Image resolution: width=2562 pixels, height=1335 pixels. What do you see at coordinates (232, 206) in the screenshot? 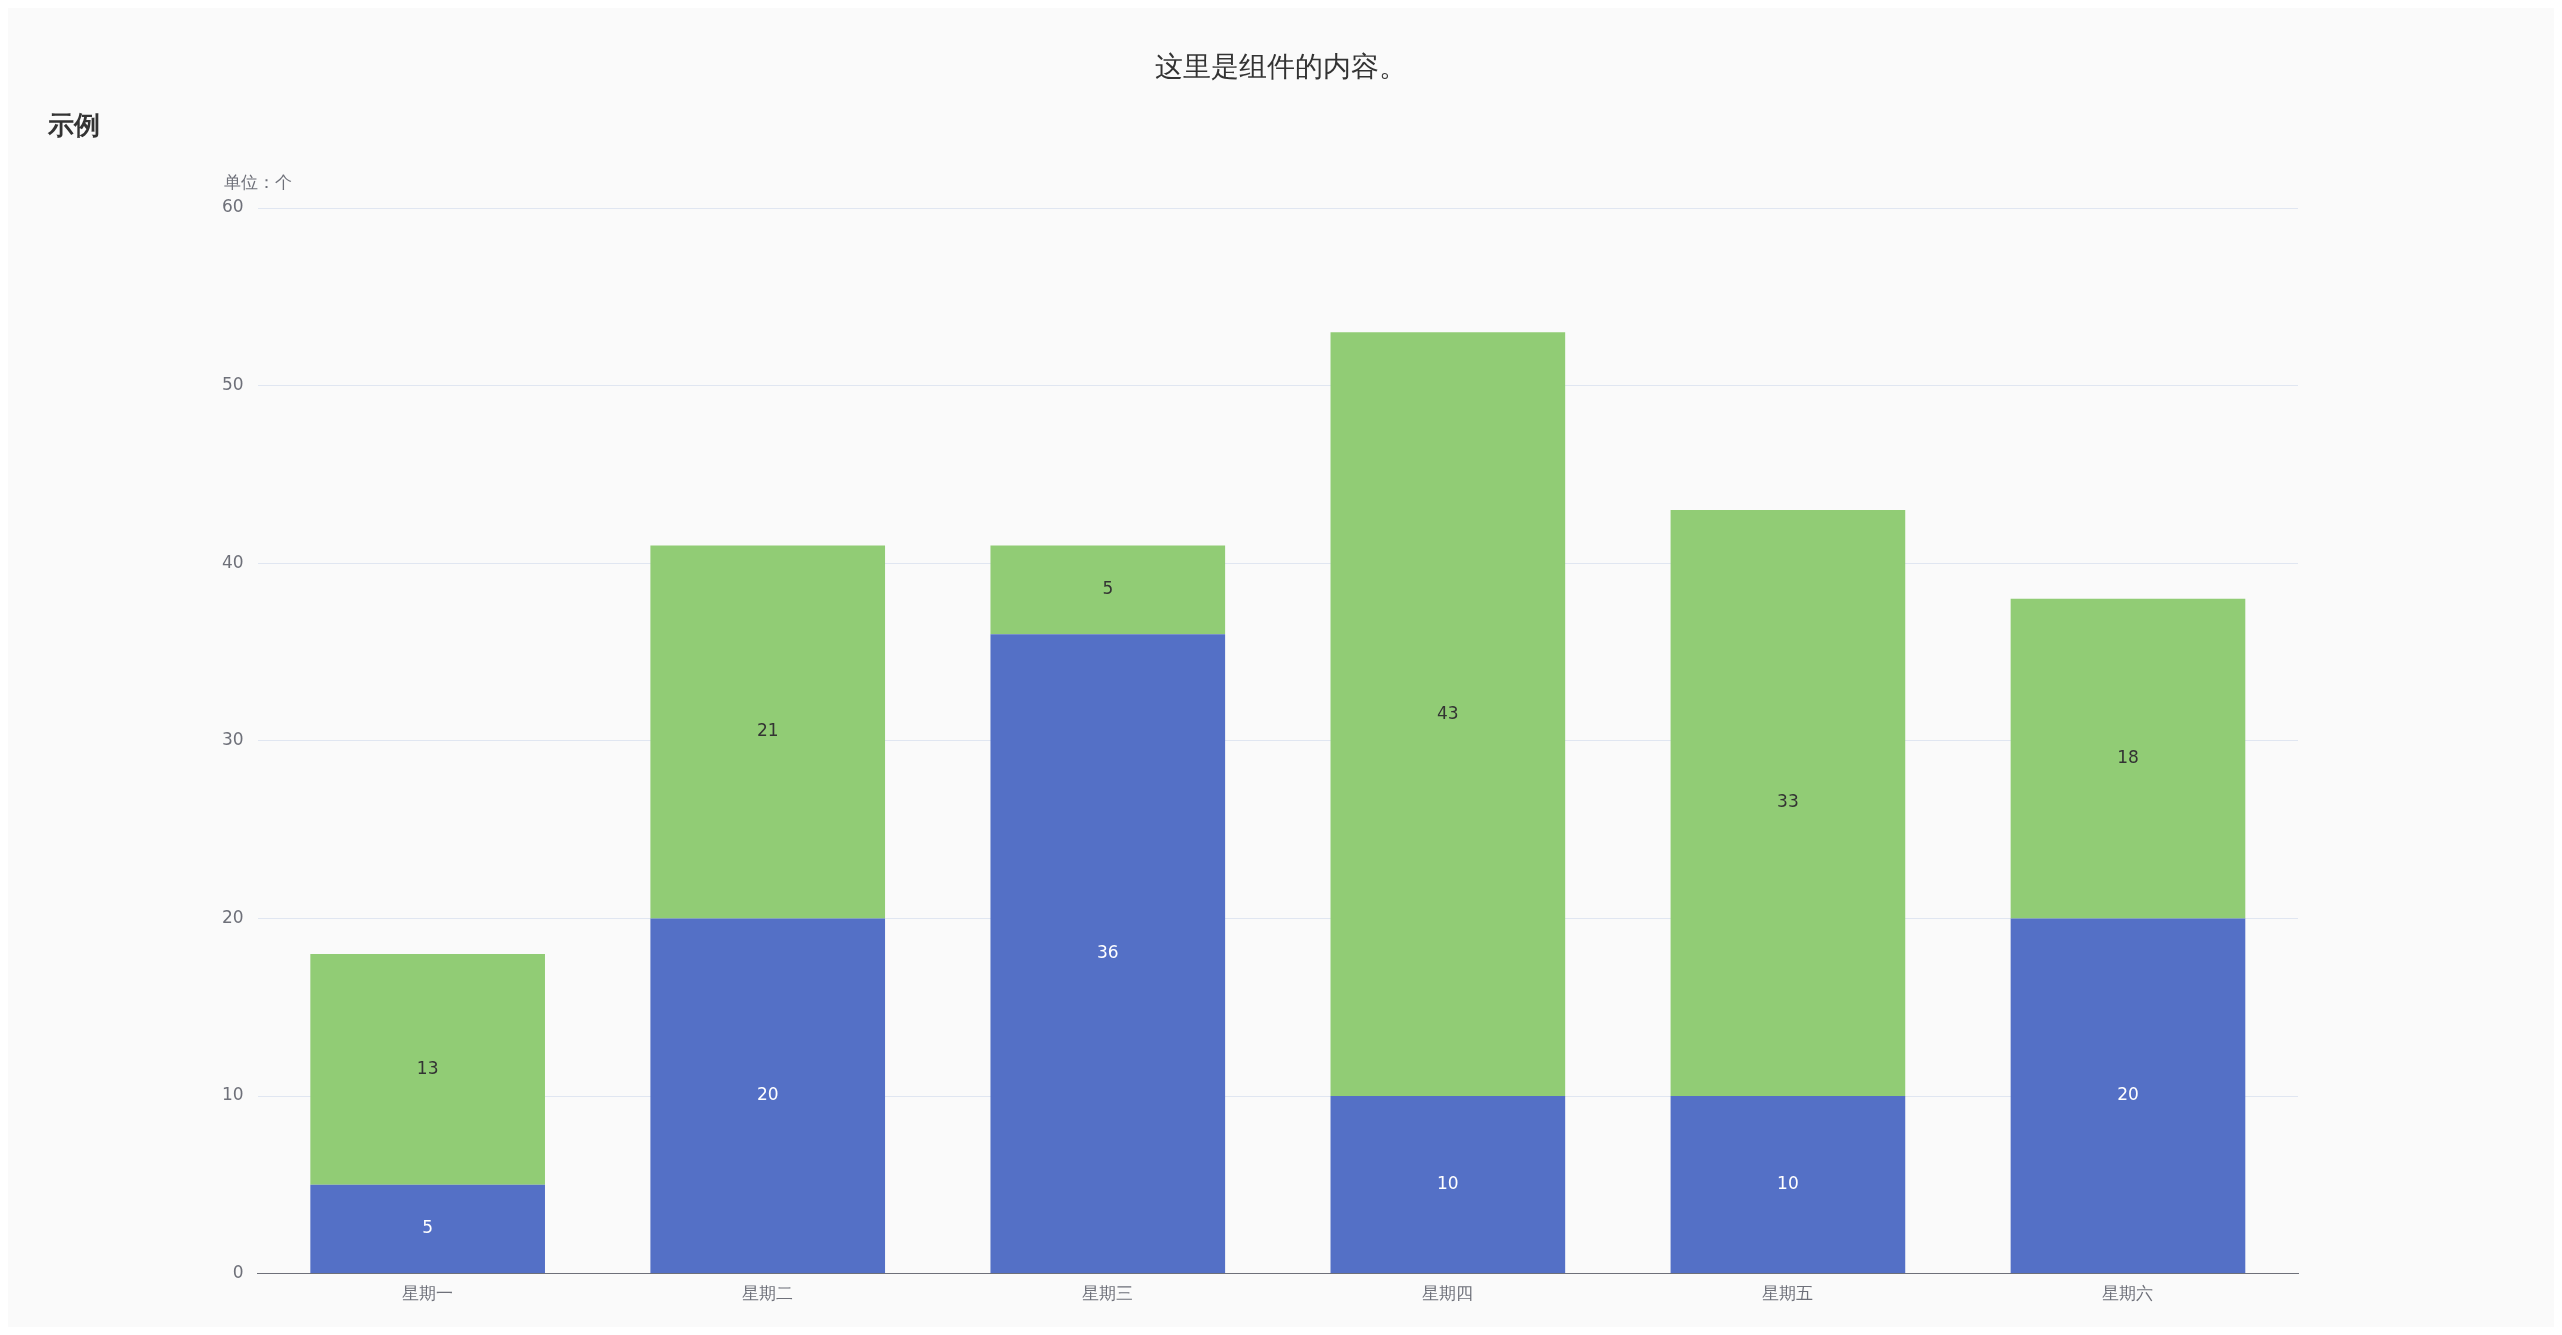
I see `y-tick-label: 60` at bounding box center [232, 206].